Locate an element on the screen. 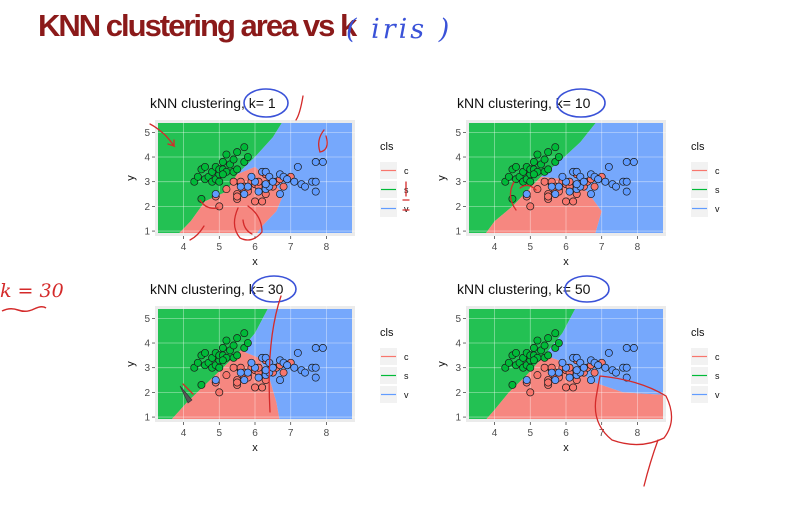  chart-title: kNN clustering, k= 1 is located at coordinates (213, 103).